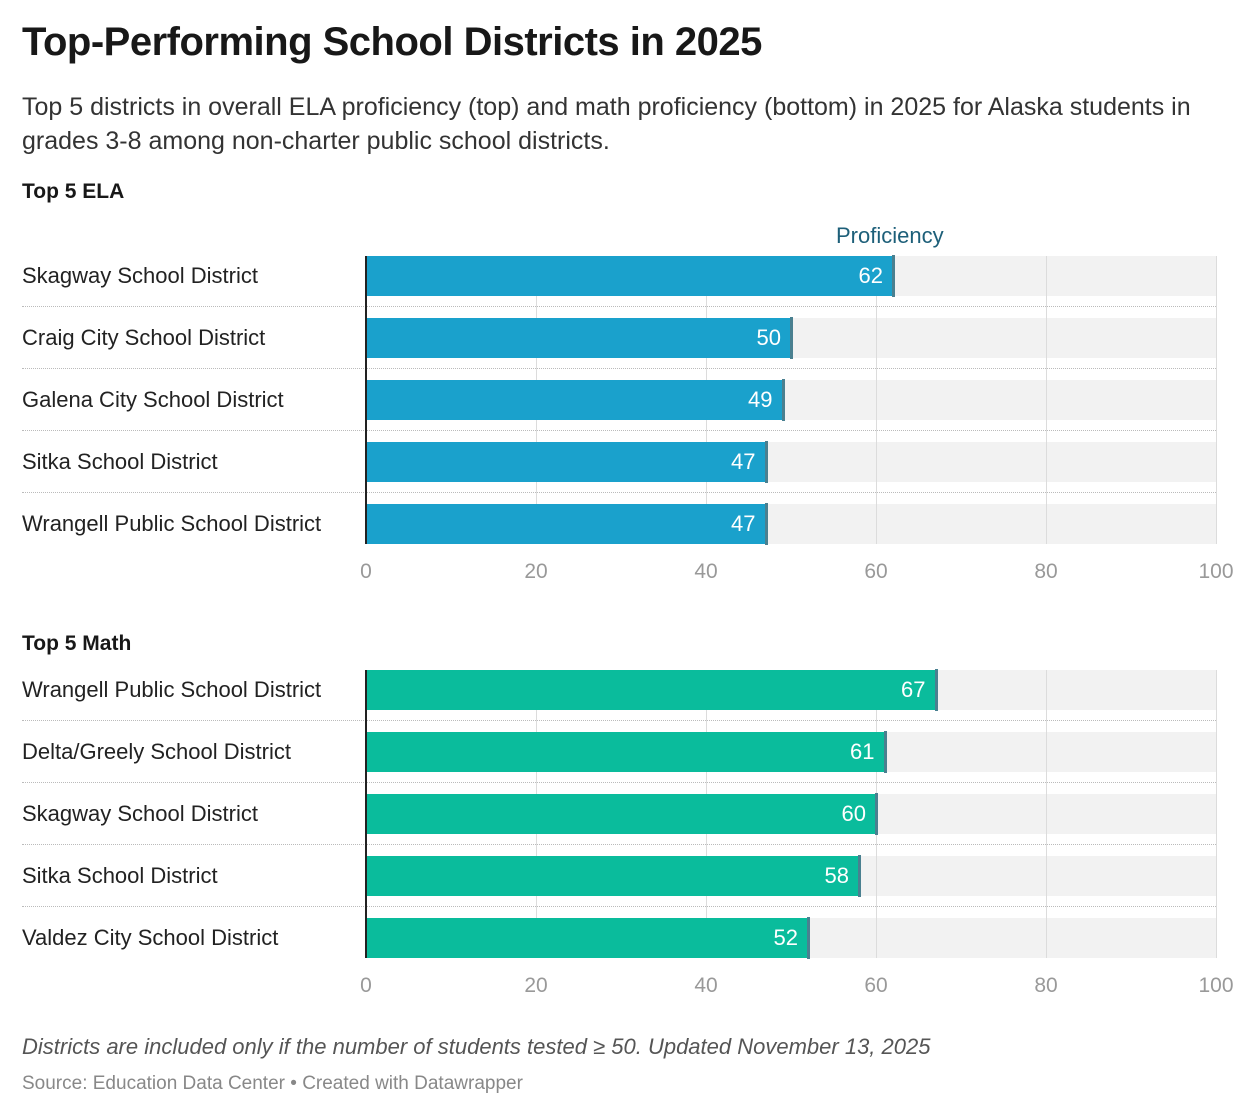  Describe the element at coordinates (853, 813) in the screenshot. I see `data-label: 60` at that location.